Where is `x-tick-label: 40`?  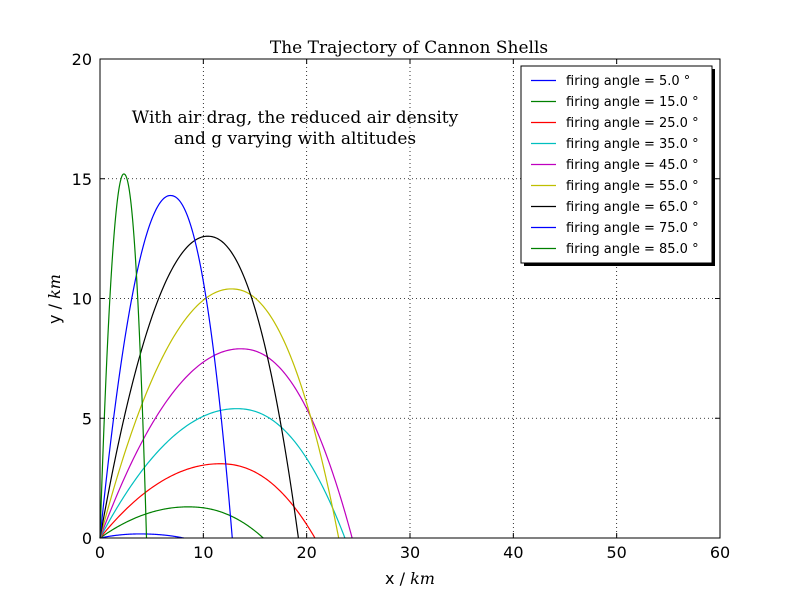
x-tick-label: 40 is located at coordinates (513, 552).